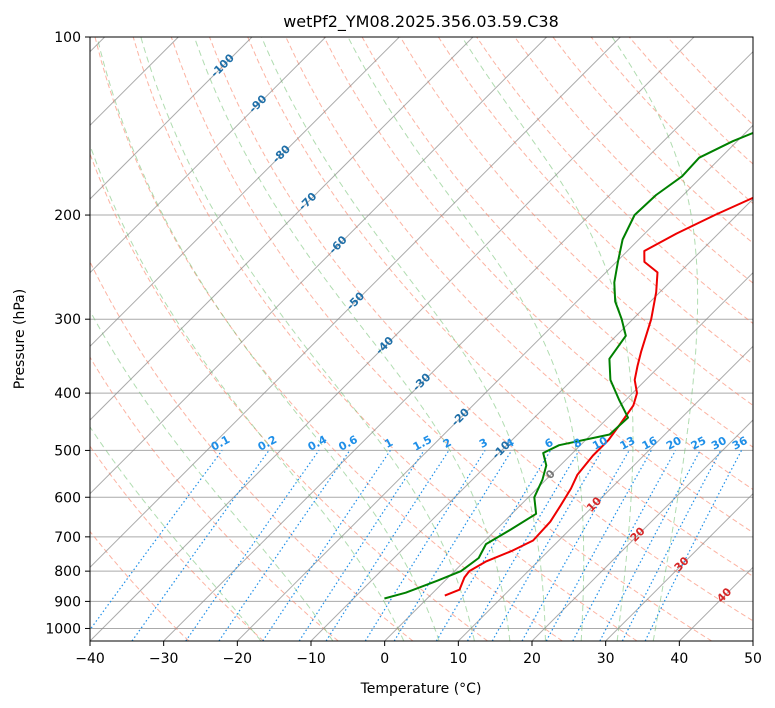 The width and height of the screenshot is (775, 708). Describe the element at coordinates (724, 595) in the screenshot. I see `isotherm-label: 40` at that location.